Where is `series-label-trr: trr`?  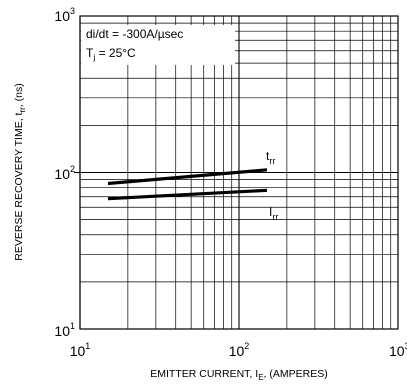 series-label-trr: trr is located at coordinates (270, 157).